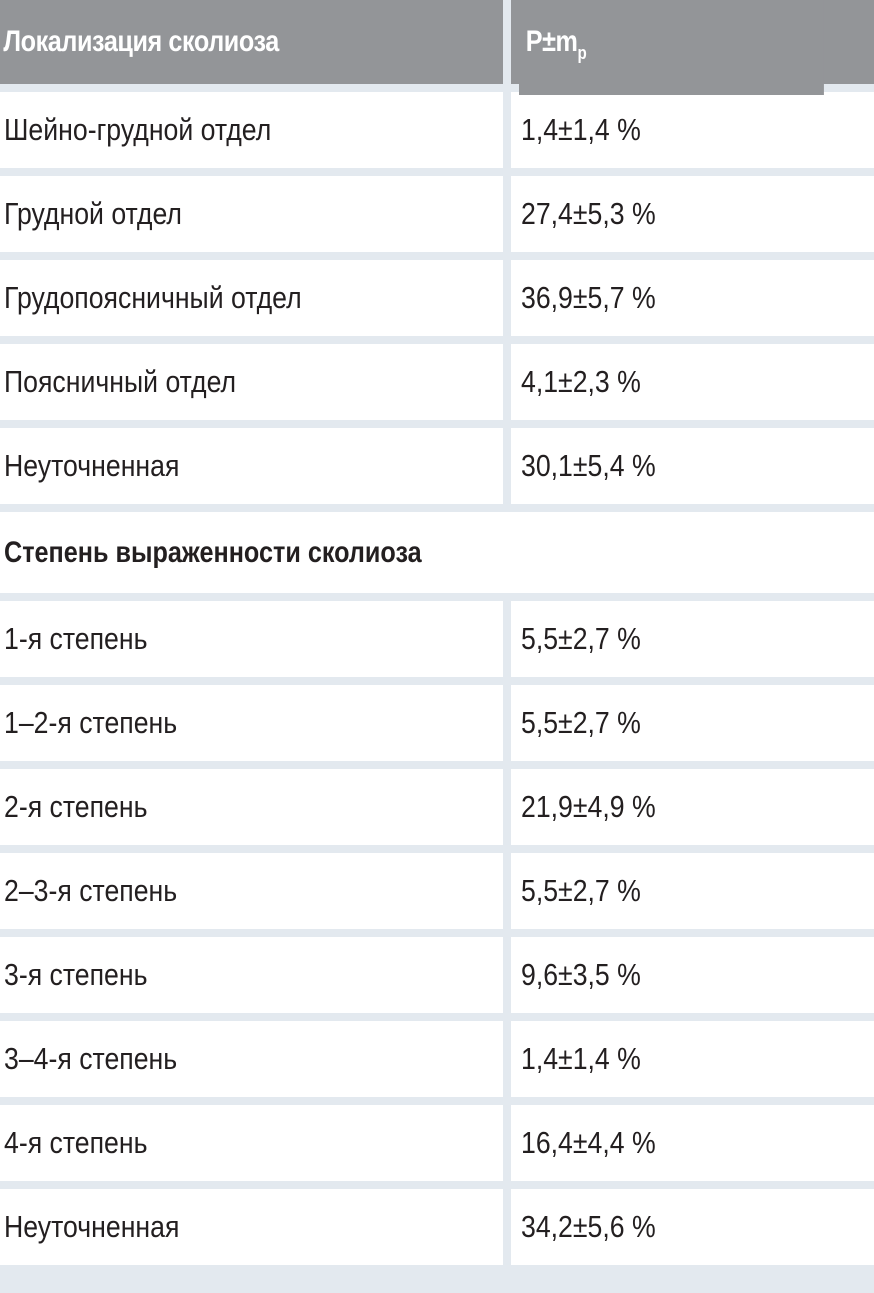  Describe the element at coordinates (120, 381) in the screenshot. I see `row-label: Поясничный отдел` at that location.